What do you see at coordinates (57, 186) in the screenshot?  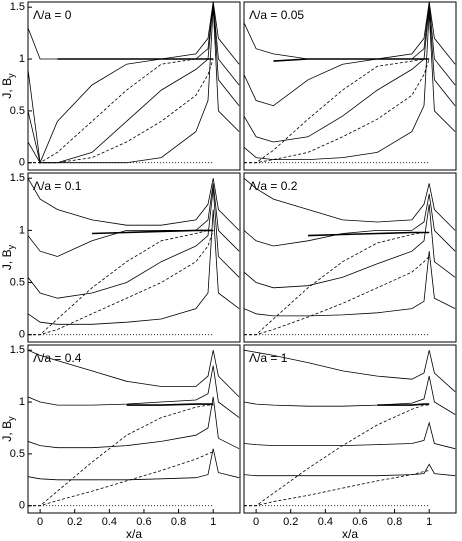 I see `panel-title: Λ/a = 0.1` at bounding box center [57, 186].